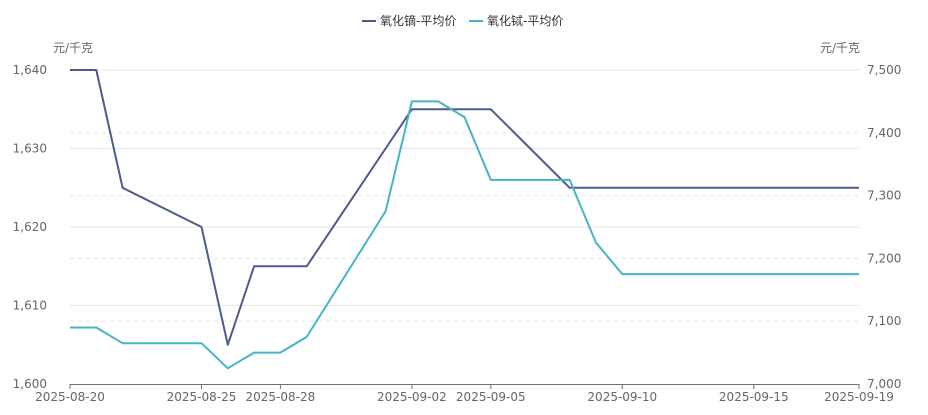  Describe the element at coordinates (622, 397) in the screenshot. I see `x-axis-tick-label: 2025-09-10` at that location.